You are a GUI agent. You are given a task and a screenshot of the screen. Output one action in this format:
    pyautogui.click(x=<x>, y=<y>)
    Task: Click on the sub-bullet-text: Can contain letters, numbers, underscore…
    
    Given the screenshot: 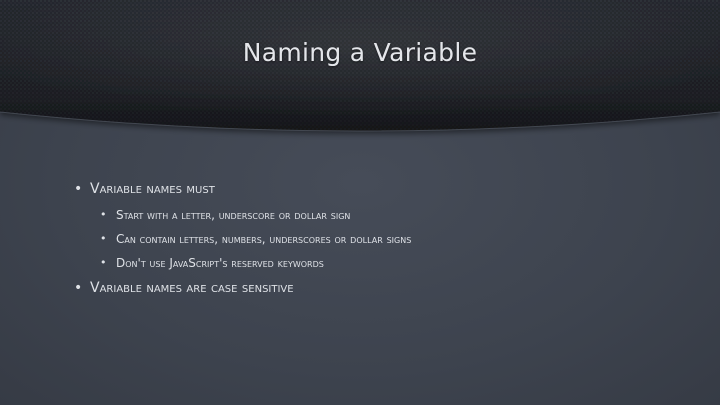 What is the action you would take?
    pyautogui.click(x=264, y=239)
    